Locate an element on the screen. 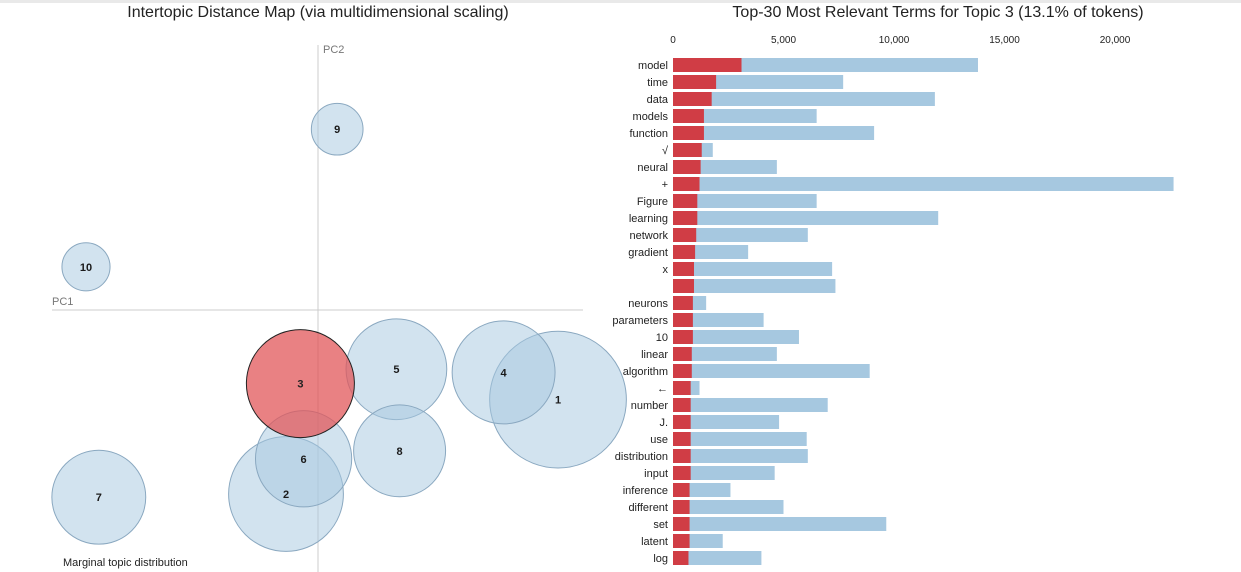 This screenshot has height=572, width=1241. term-label: distribution is located at coordinates (641, 457).